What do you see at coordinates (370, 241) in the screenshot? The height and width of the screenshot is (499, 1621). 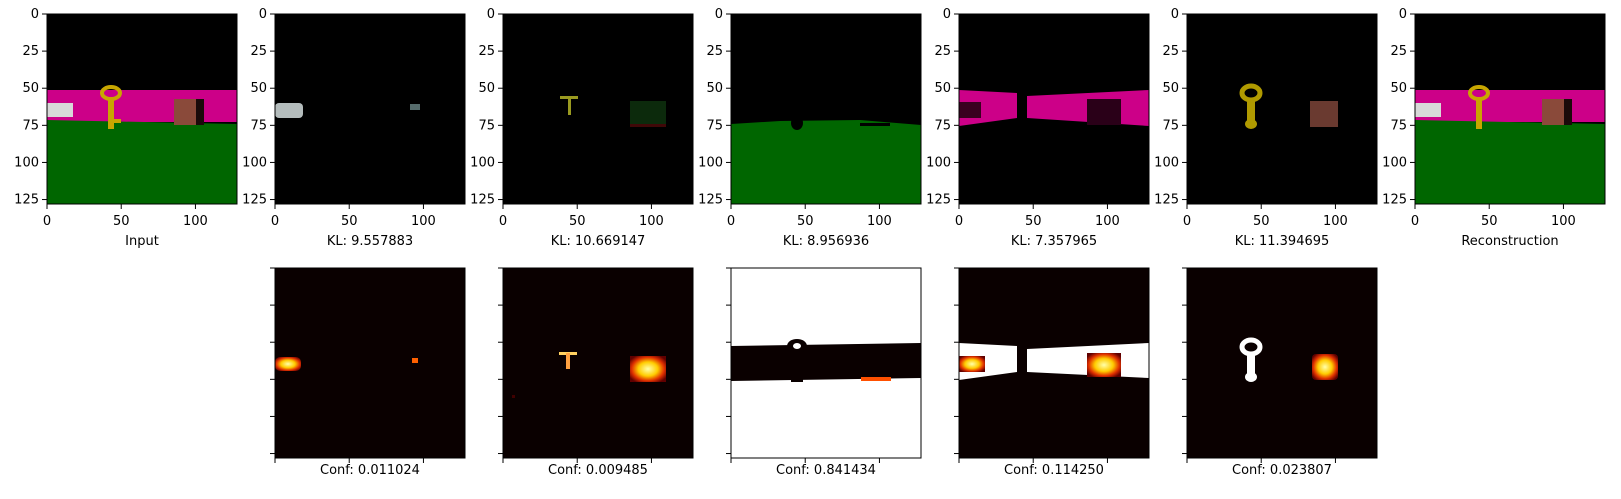 I see `panel-caption: KL: 9.557883` at bounding box center [370, 241].